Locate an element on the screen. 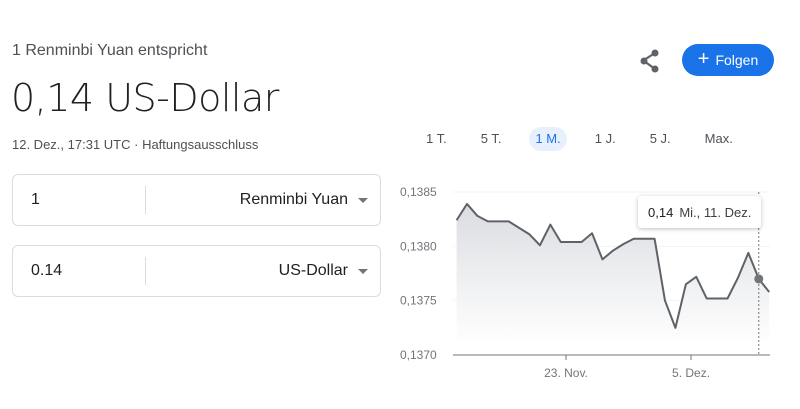 This screenshot has height=409, width=800. chart-area is located at coordinates (613, 275).